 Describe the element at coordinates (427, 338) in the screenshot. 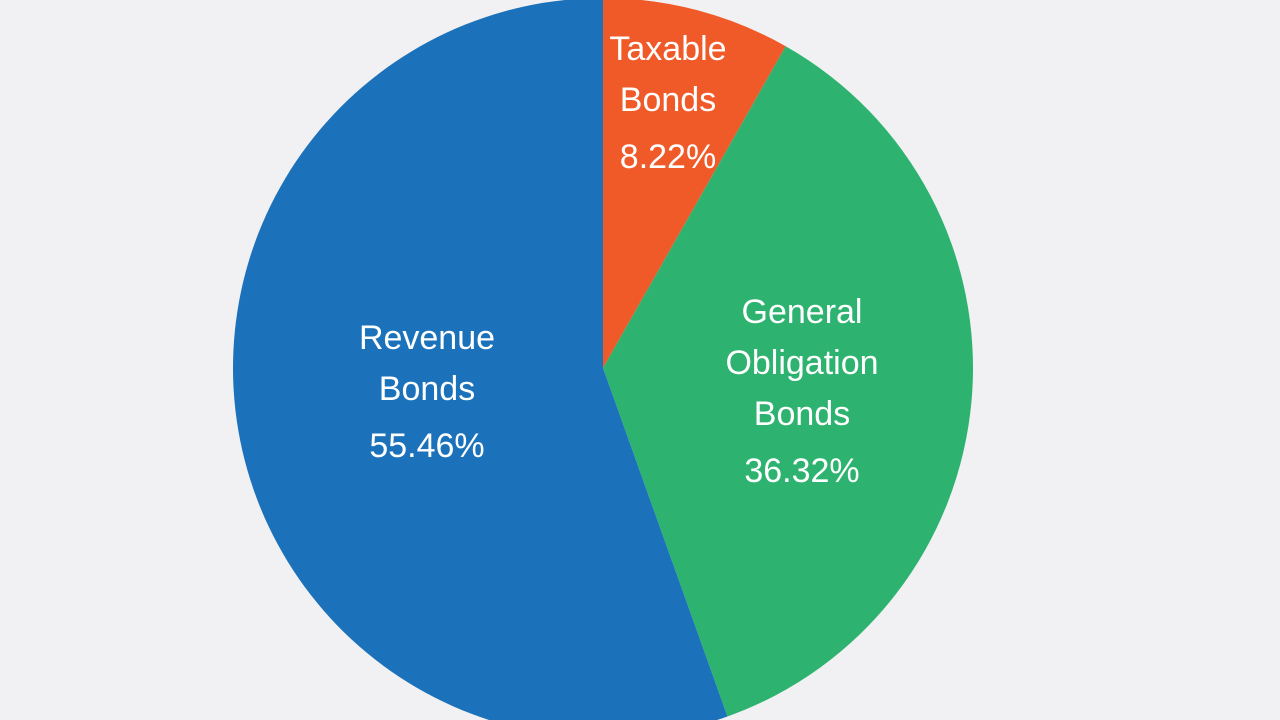

I see `slice-label-line: Revenue` at that location.